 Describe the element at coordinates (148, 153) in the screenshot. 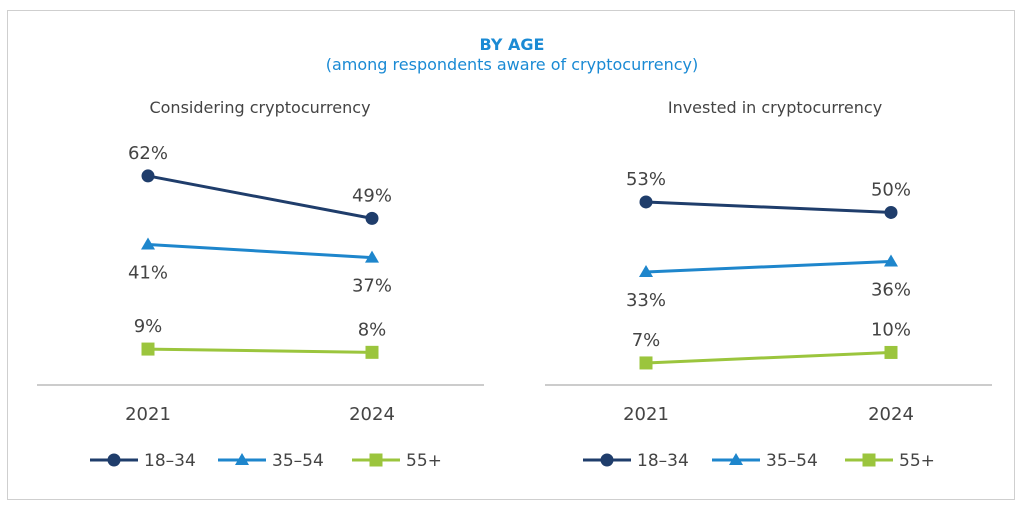

I see `data-label: 62%` at that location.